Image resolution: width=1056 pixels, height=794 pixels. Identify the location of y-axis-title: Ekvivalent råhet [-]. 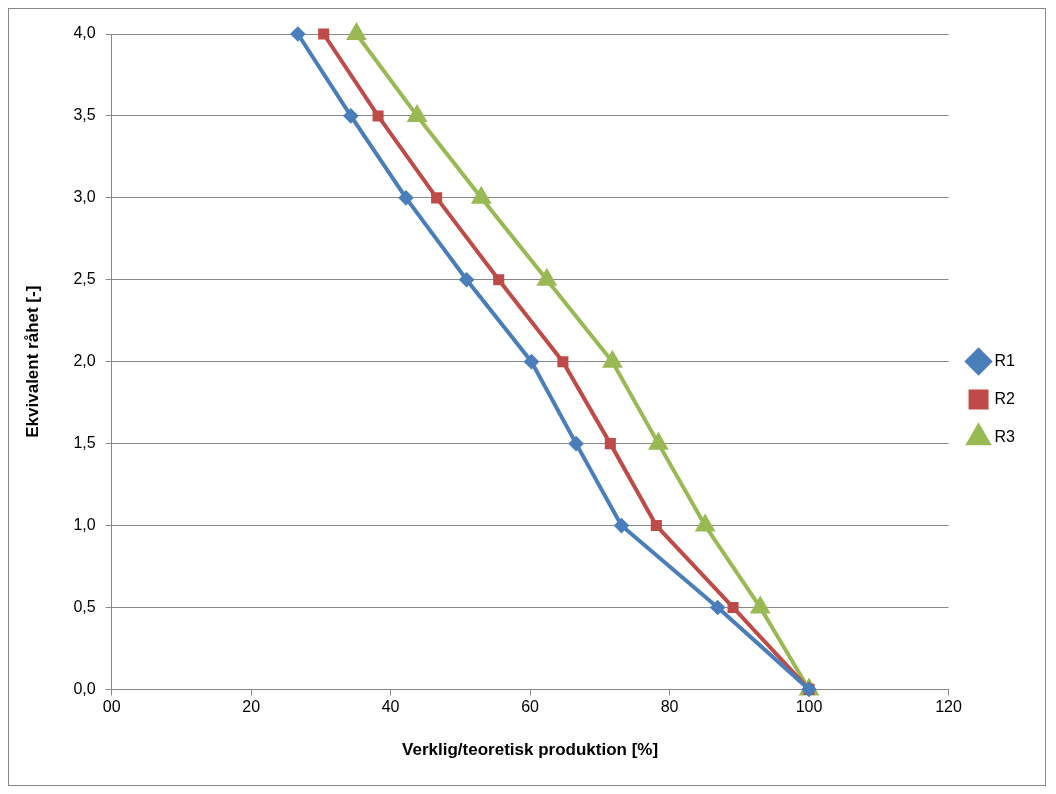
(32, 361).